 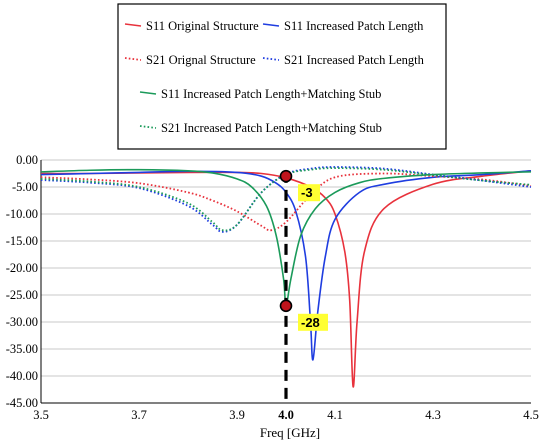 What do you see at coordinates (25, 187) in the screenshot?
I see `y-tick-label: -5.00` at bounding box center [25, 187].